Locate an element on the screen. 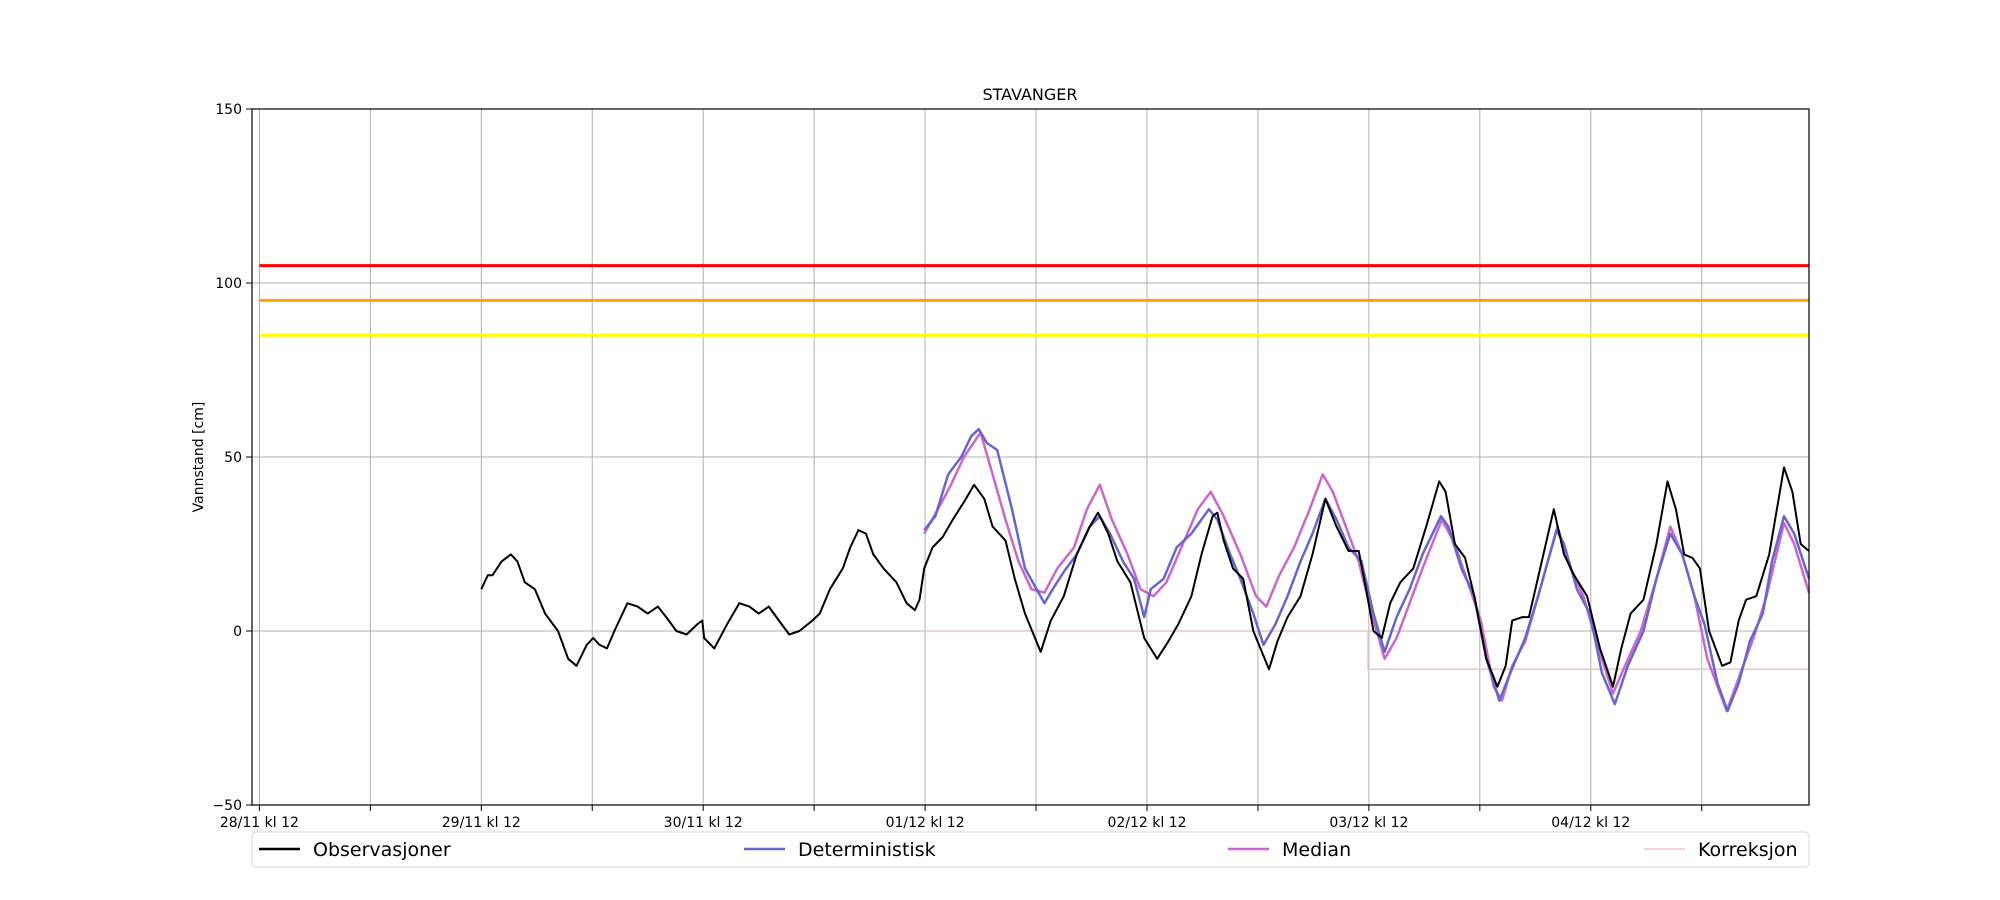 This screenshot has width=2000, height=900. legend-label-korreksjon: Korreksjon is located at coordinates (1748, 850).